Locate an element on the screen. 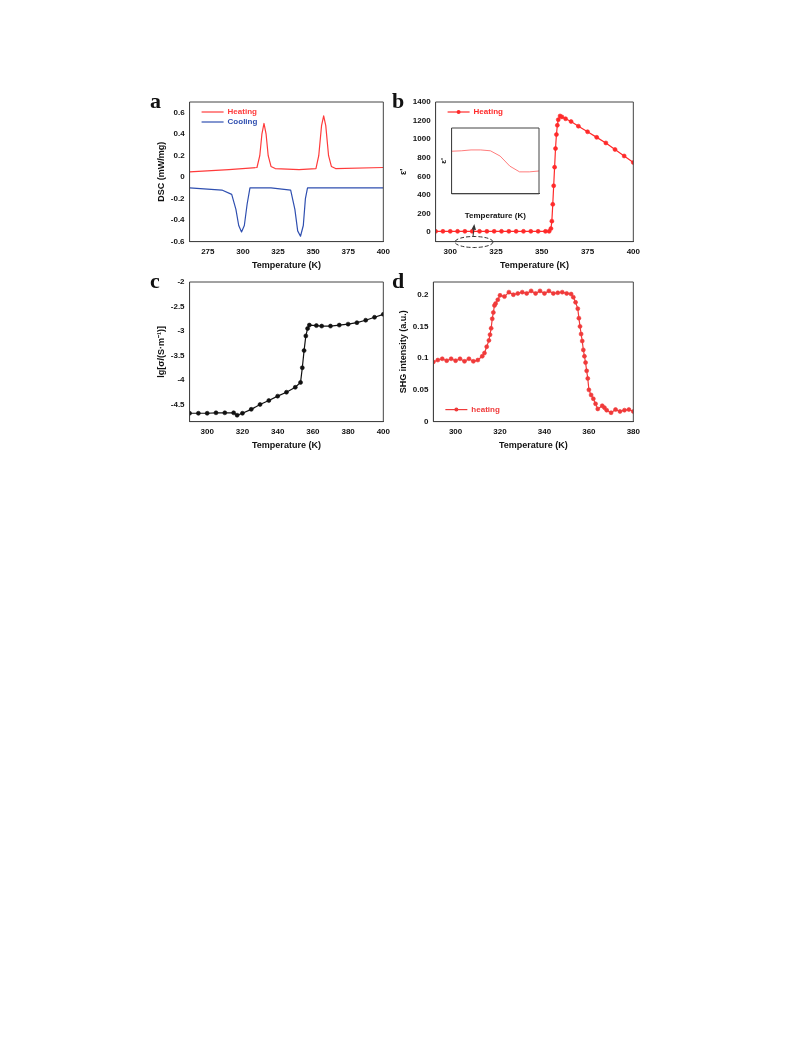 This screenshot has height=1043, width=793. y-tick-label: 800 is located at coordinates (424, 158).